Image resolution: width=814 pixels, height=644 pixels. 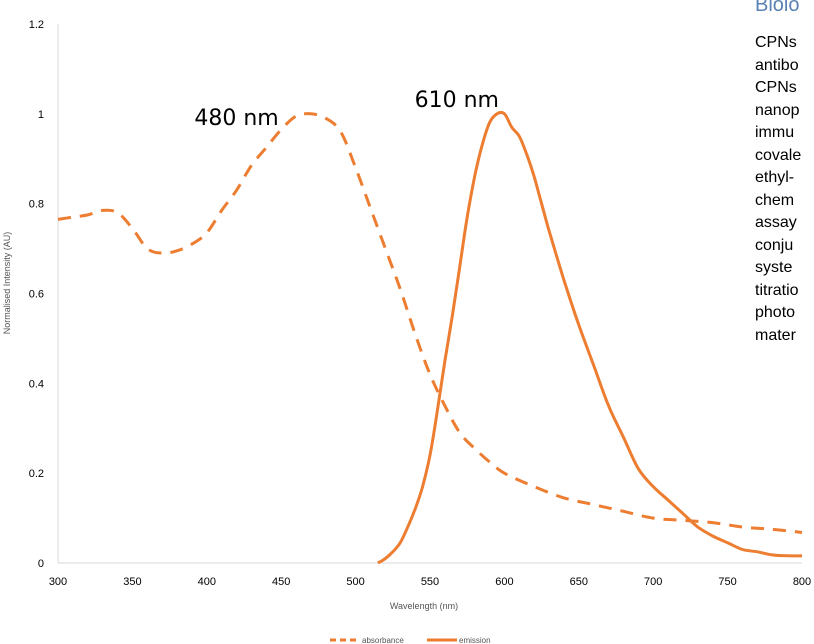 I want to click on side-panel-line: ethyl-, so click(x=775, y=177).